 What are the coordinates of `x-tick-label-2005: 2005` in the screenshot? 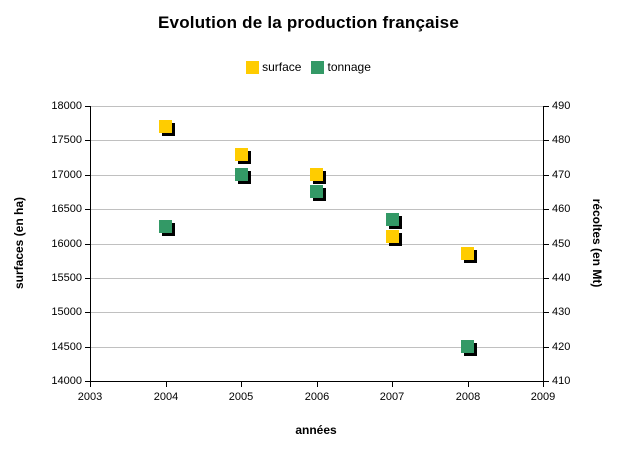 It's located at (241, 397).